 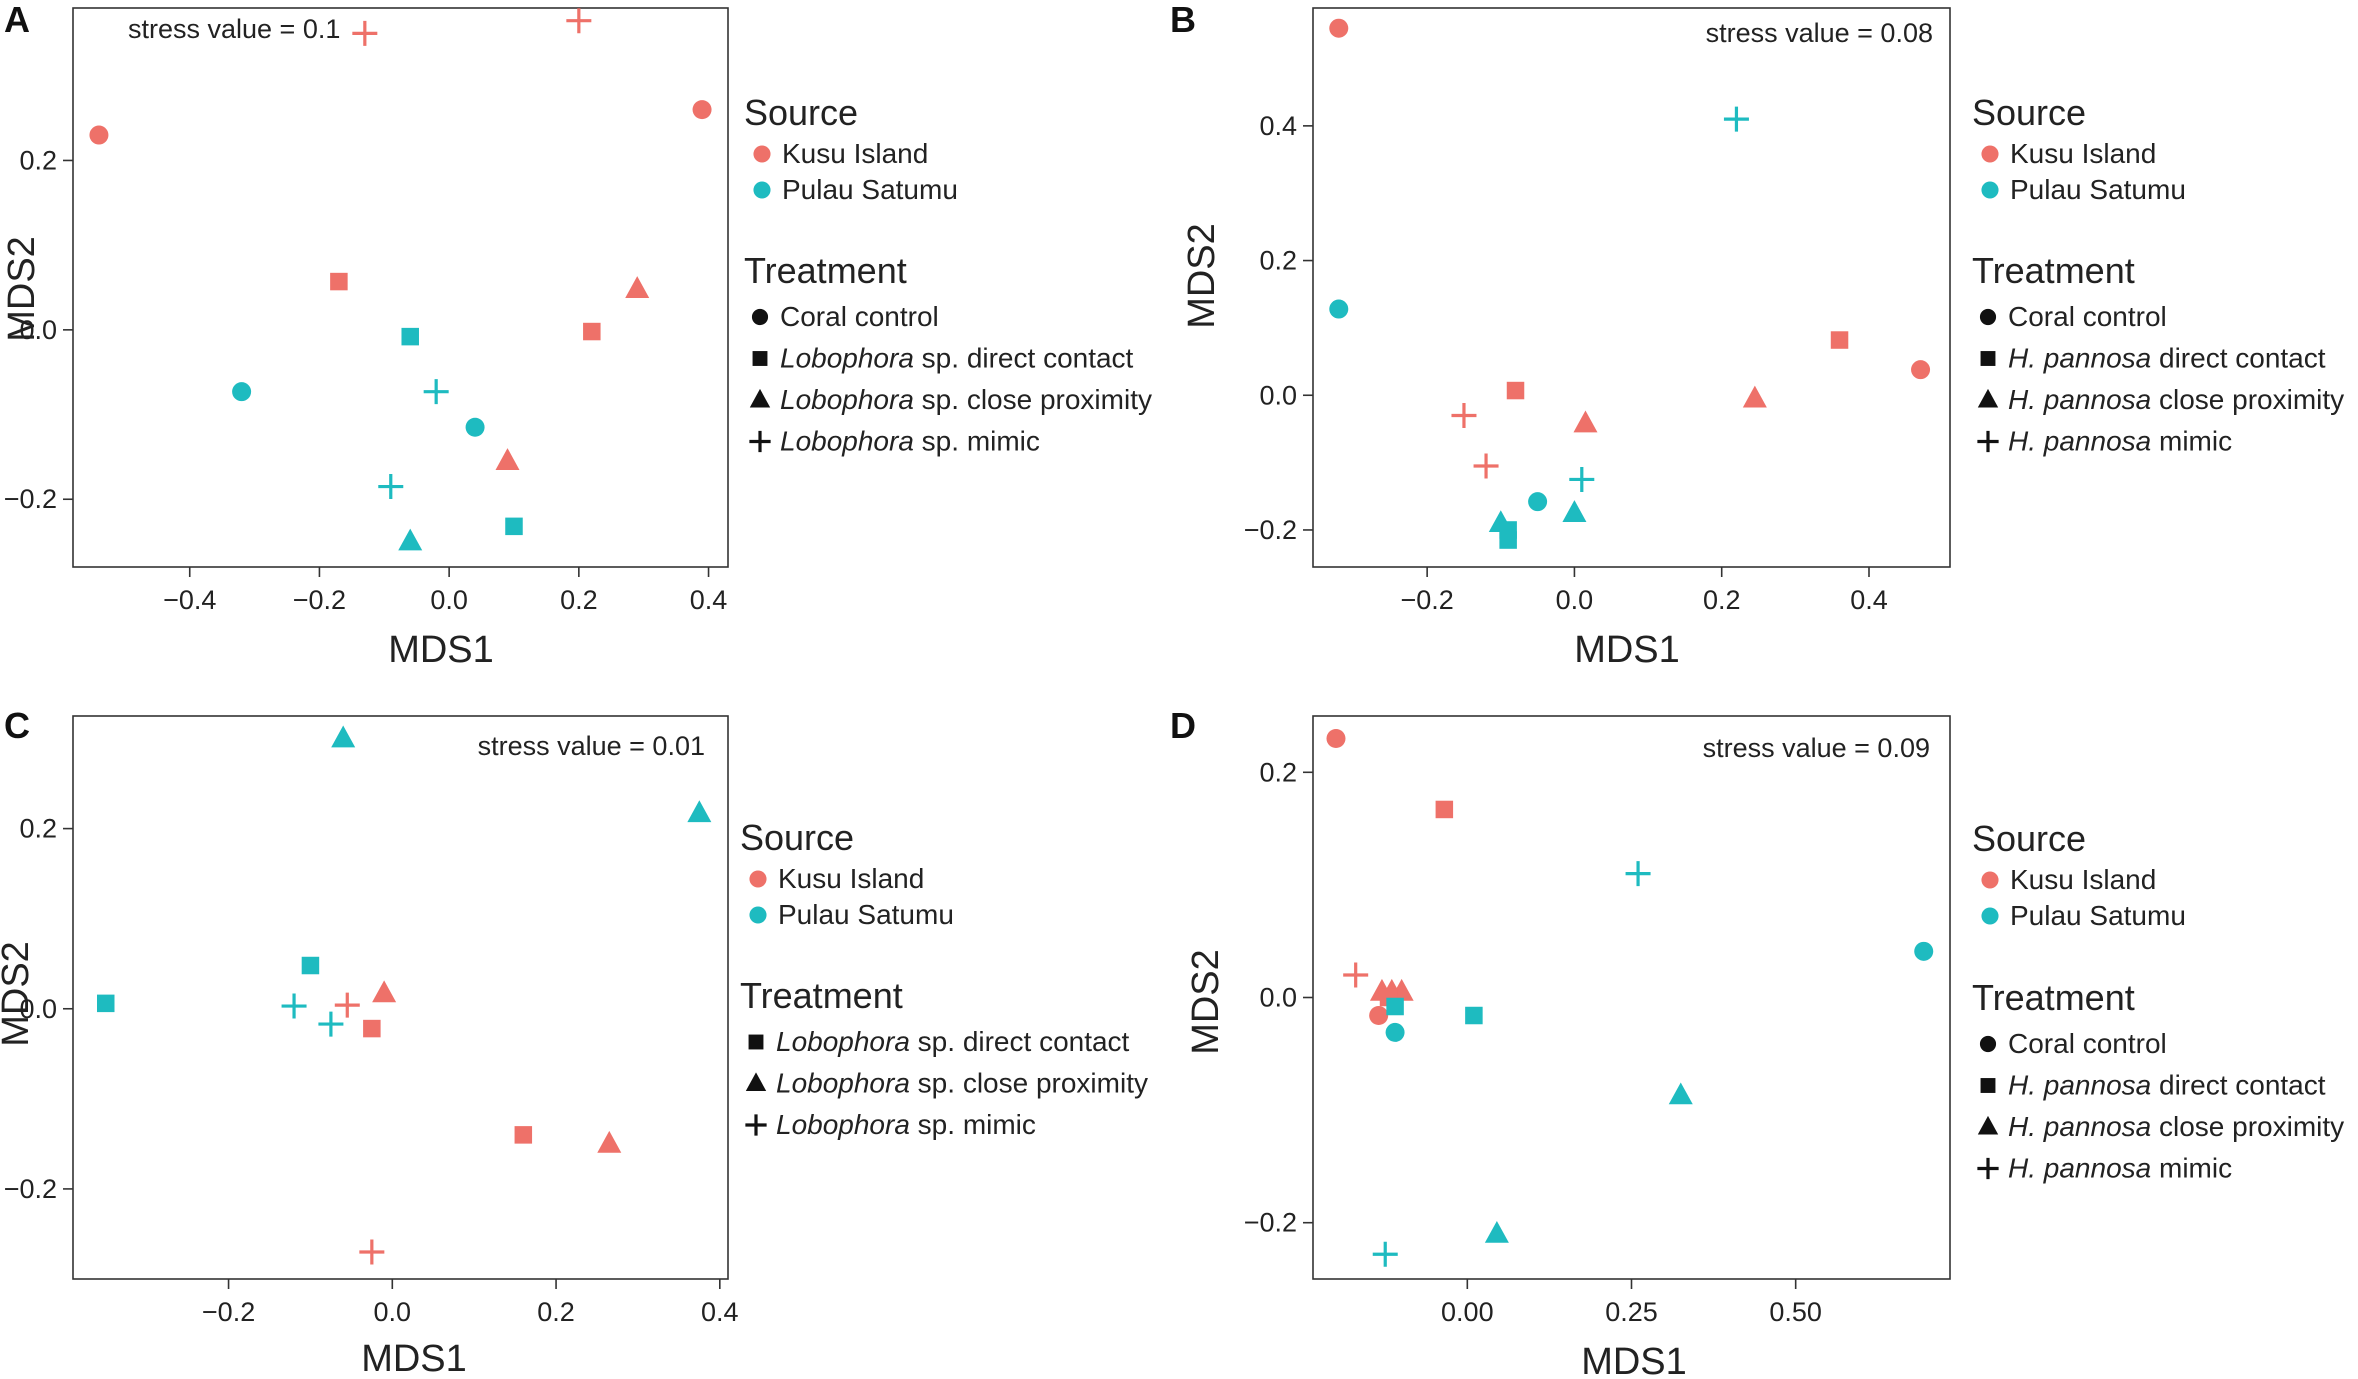 What do you see at coordinates (1575, 600) in the screenshot?
I see `x-tick-label: 0.0` at bounding box center [1575, 600].